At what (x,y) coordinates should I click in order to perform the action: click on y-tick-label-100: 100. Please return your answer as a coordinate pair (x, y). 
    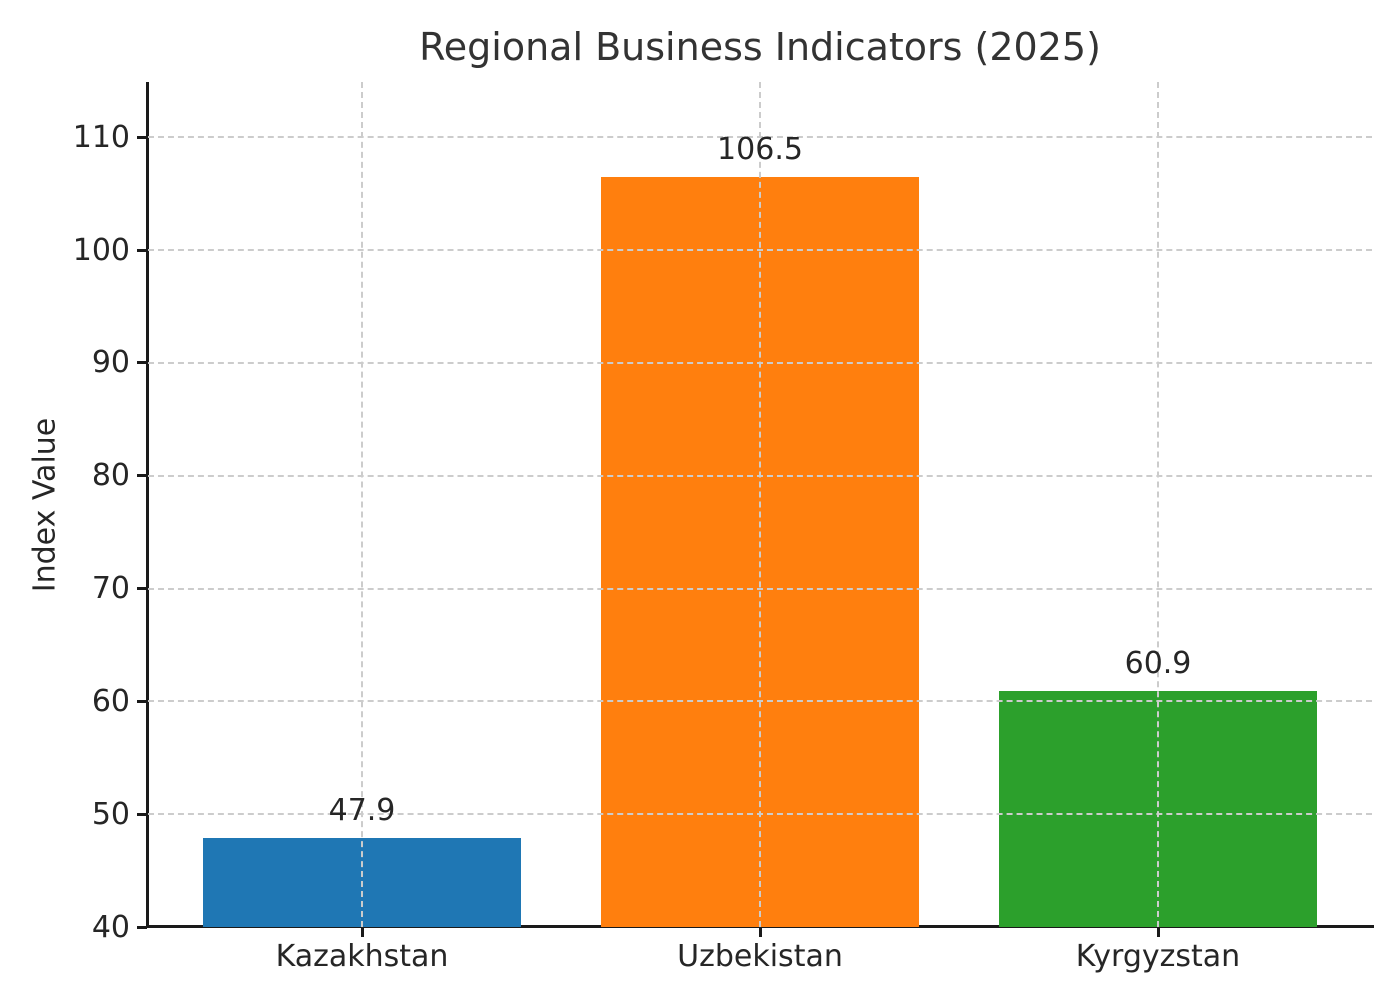
    Looking at the image, I should click on (101, 250).